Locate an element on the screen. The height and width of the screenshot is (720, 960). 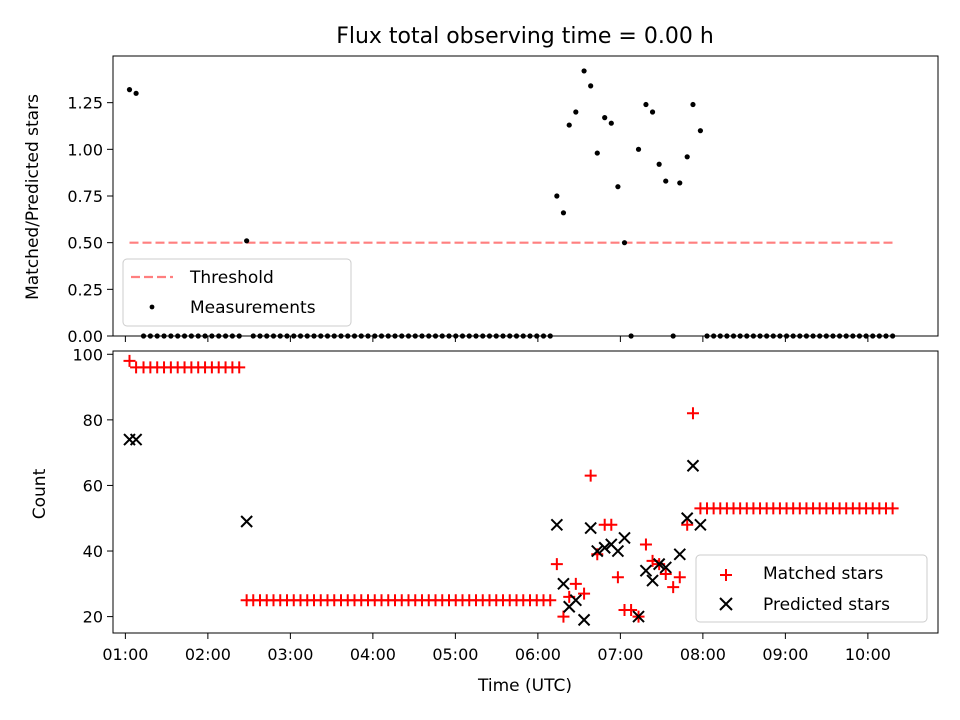
x-tick-label: 06:00 is located at coordinates (538, 654).